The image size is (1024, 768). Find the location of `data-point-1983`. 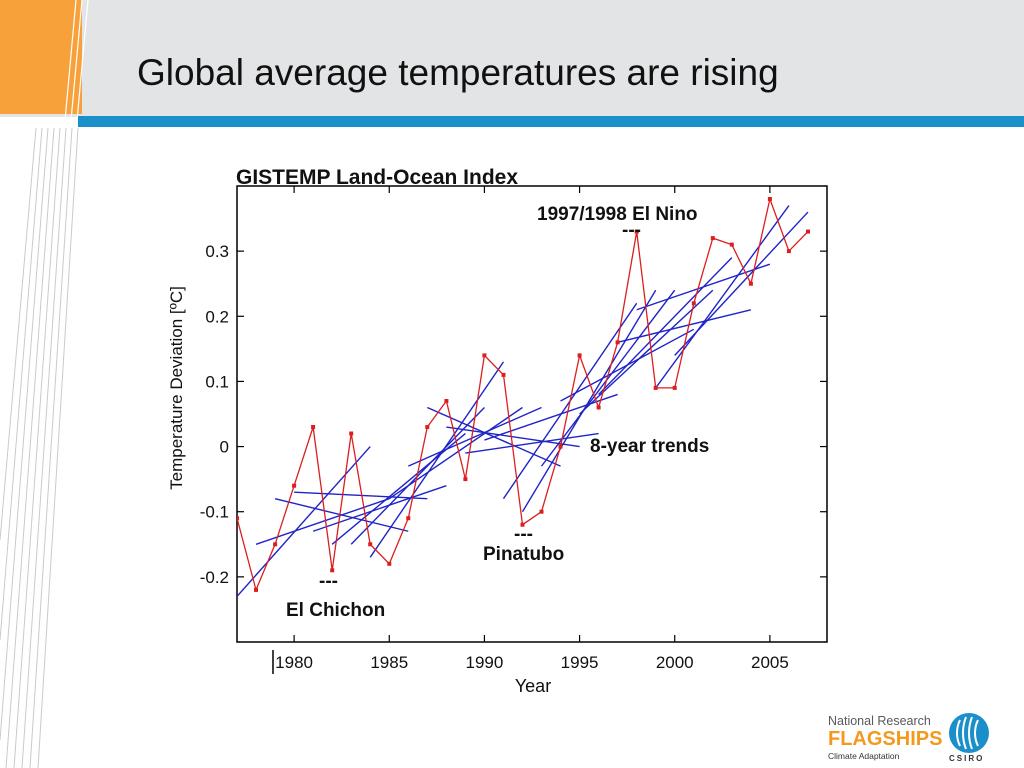

data-point-1983 is located at coordinates (351, 433).